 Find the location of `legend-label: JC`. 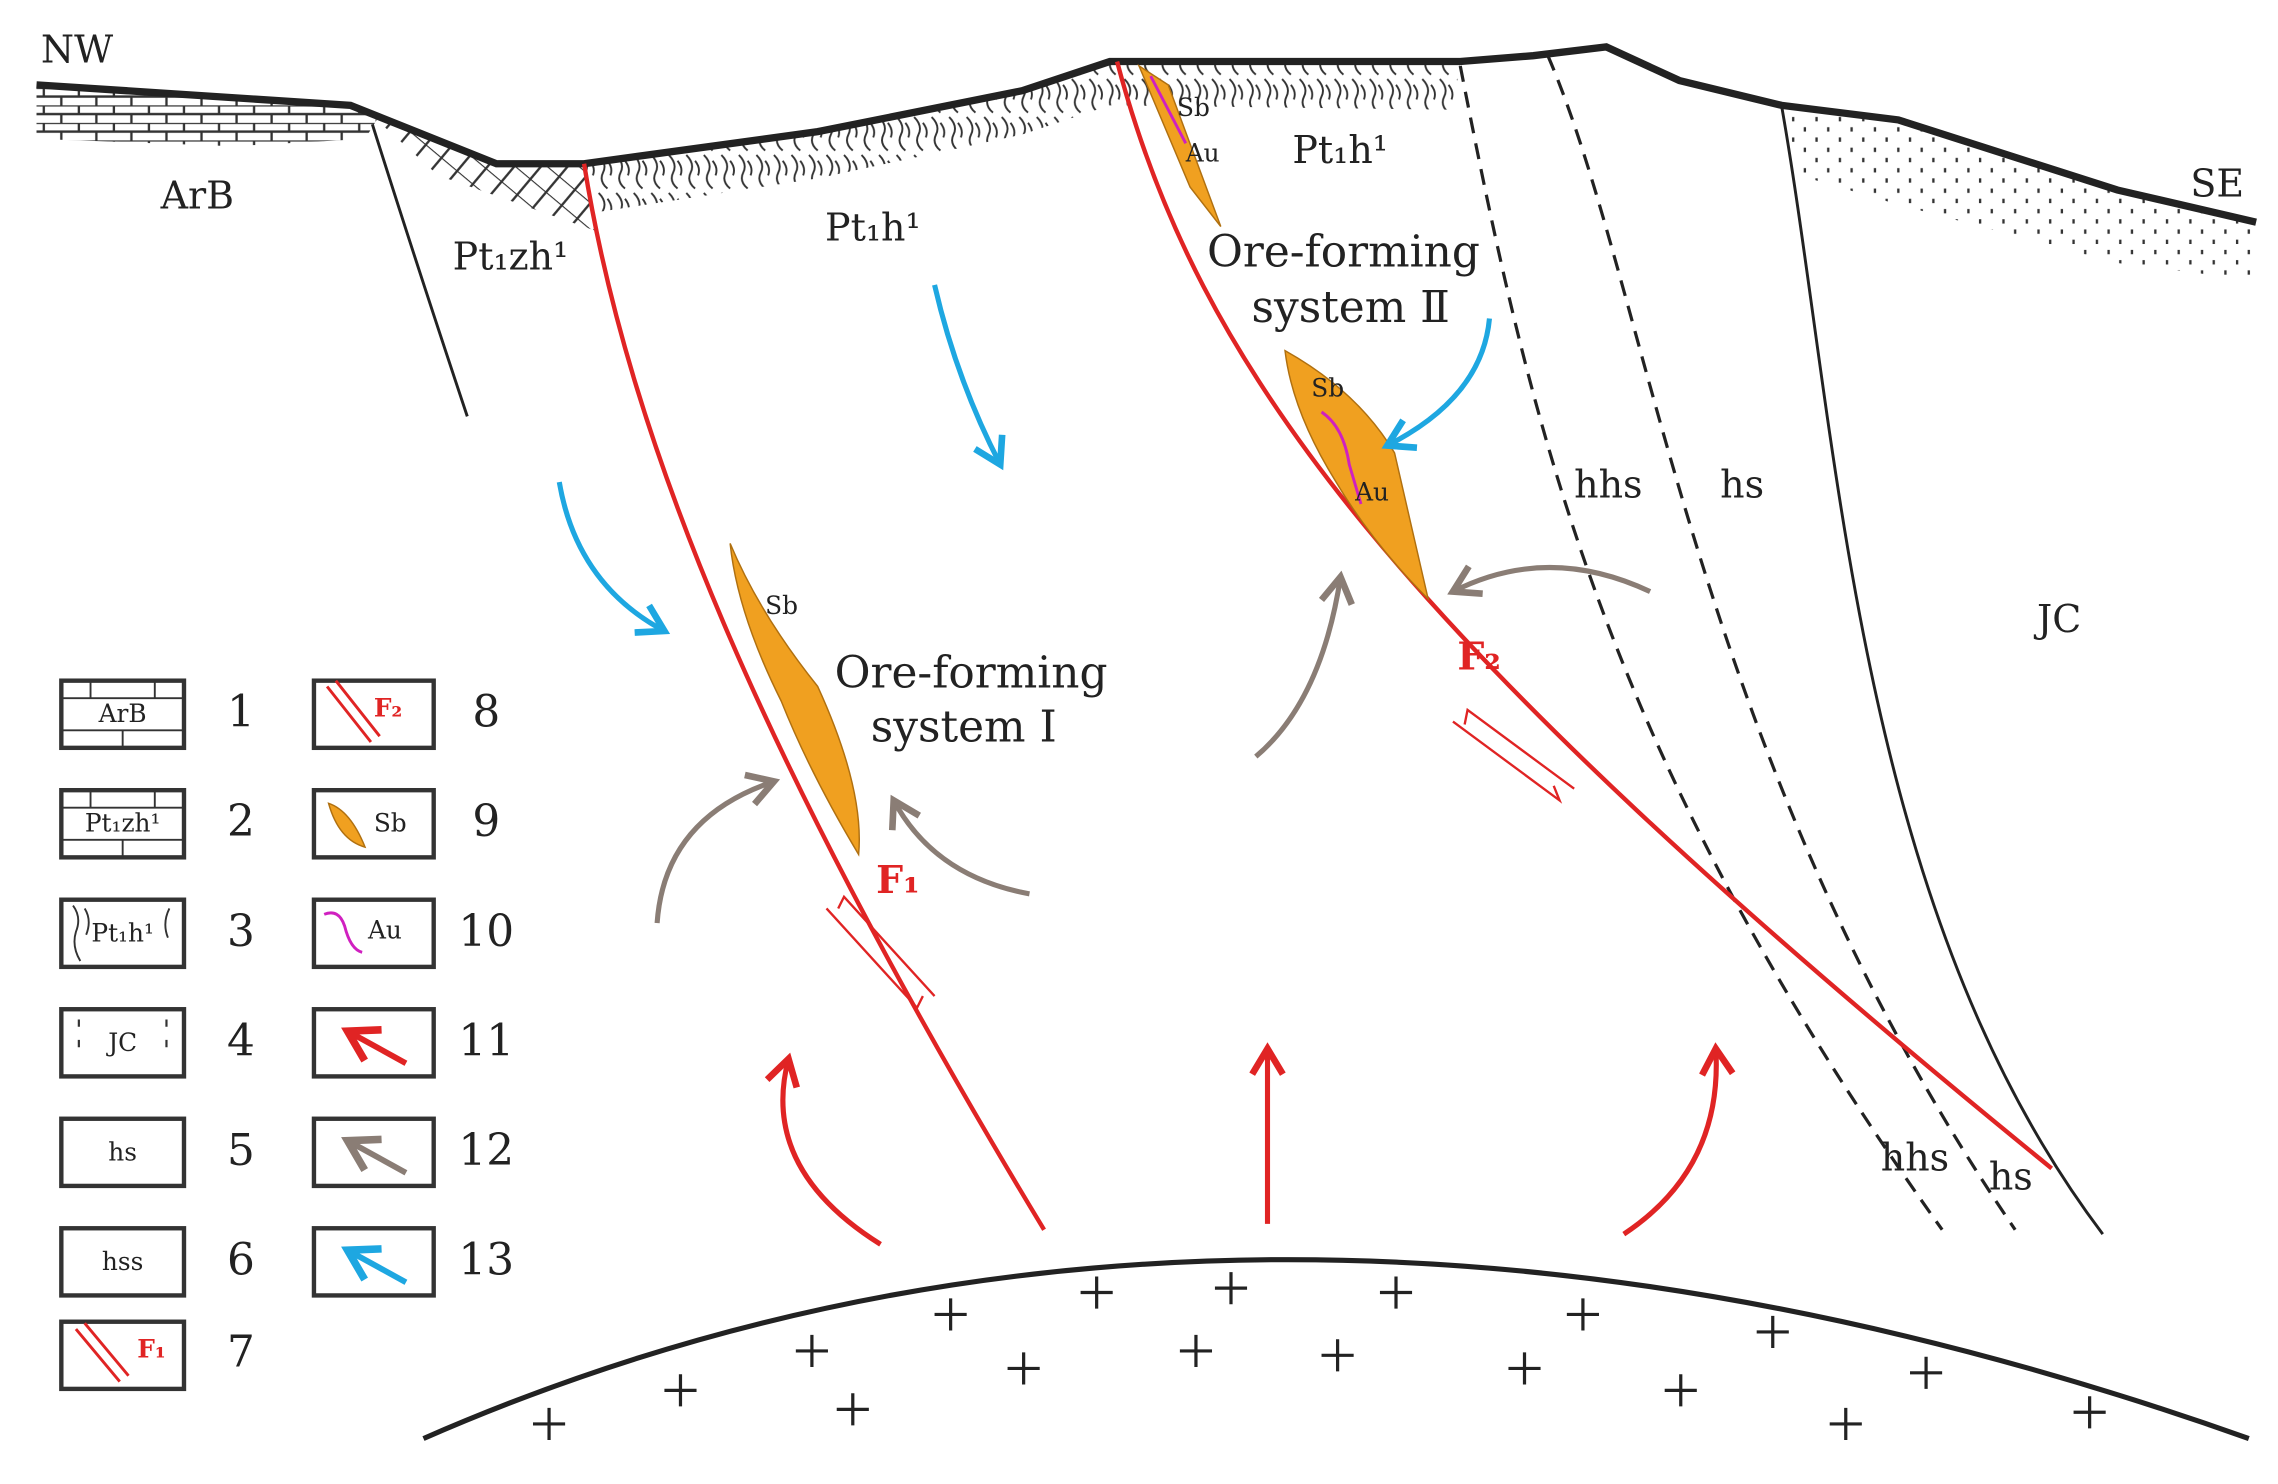

legend-label: JC is located at coordinates (121, 1042).